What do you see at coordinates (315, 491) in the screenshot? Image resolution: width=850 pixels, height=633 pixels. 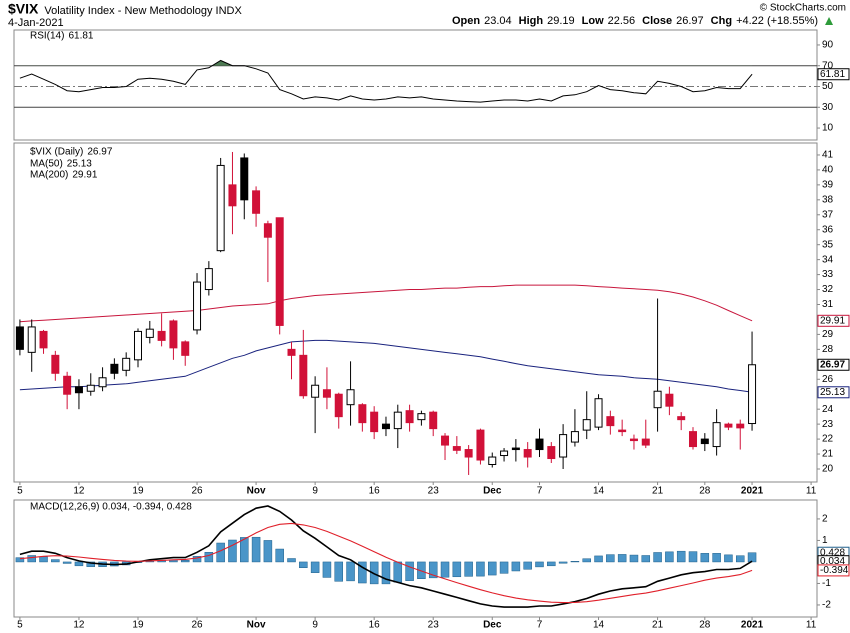 I see `x-tick-label: 9` at bounding box center [315, 491].